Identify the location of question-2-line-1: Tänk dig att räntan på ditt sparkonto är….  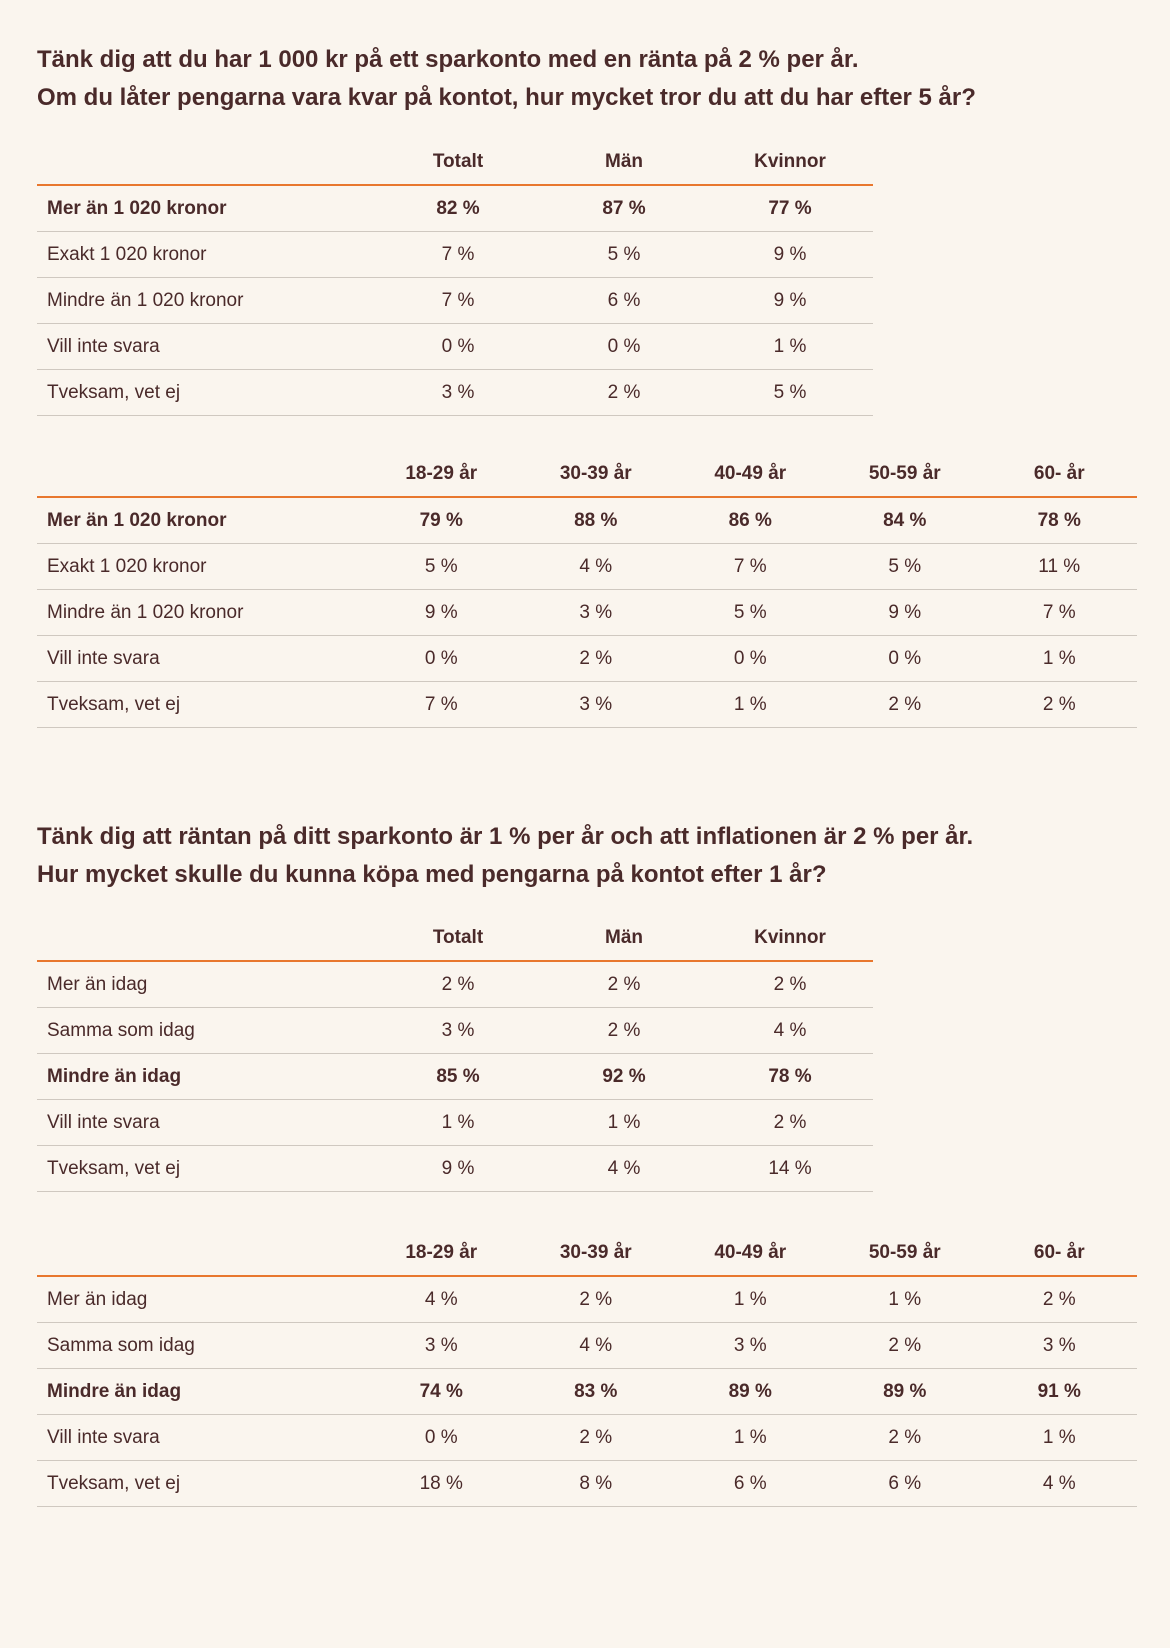
(505, 836).